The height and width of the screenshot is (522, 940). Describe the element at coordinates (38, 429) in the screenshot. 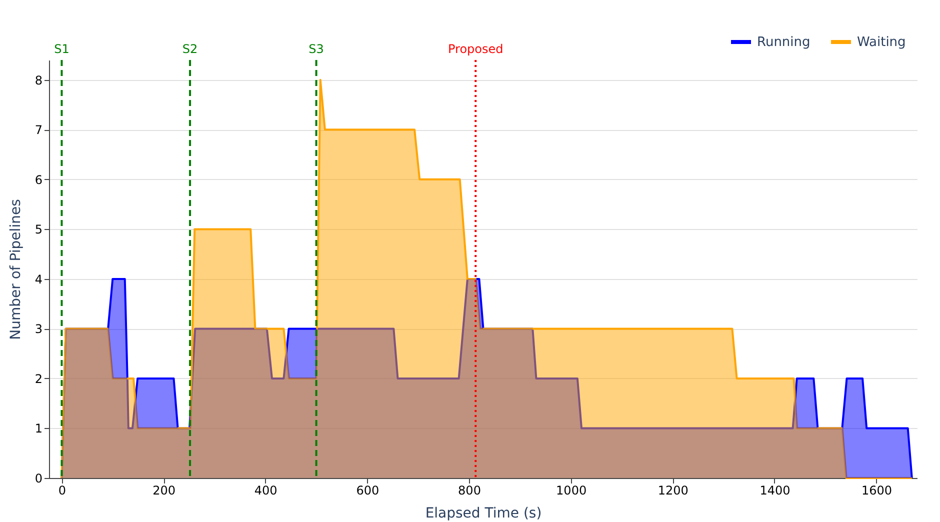

I see `y-tick-label: 1` at that location.